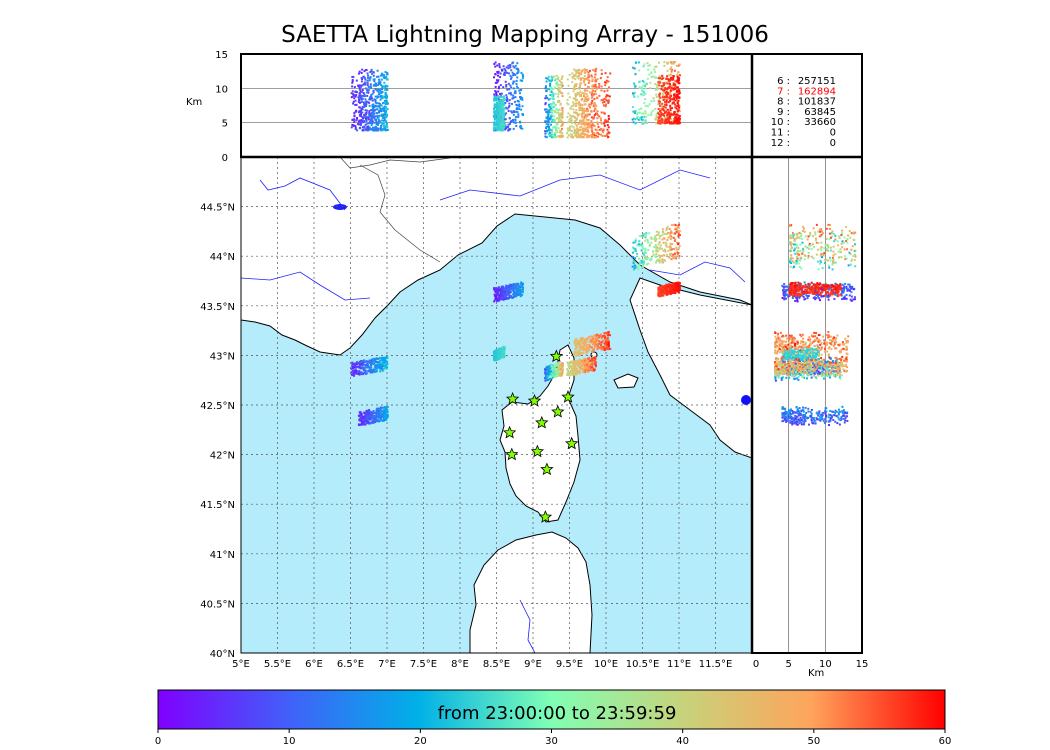  I want to click on border-swiss, so click(395, 163).